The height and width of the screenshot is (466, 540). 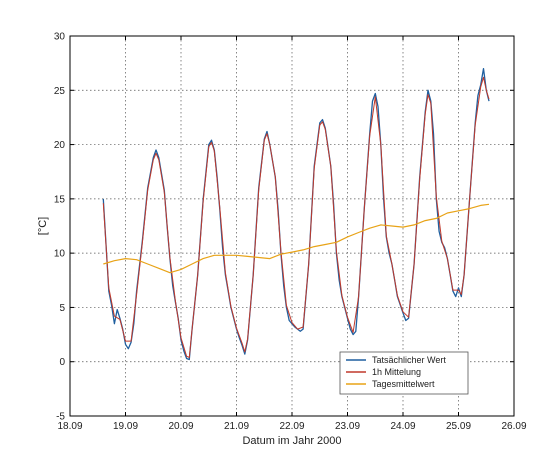 I want to click on y-tick-label: 0, so click(x=62, y=362).